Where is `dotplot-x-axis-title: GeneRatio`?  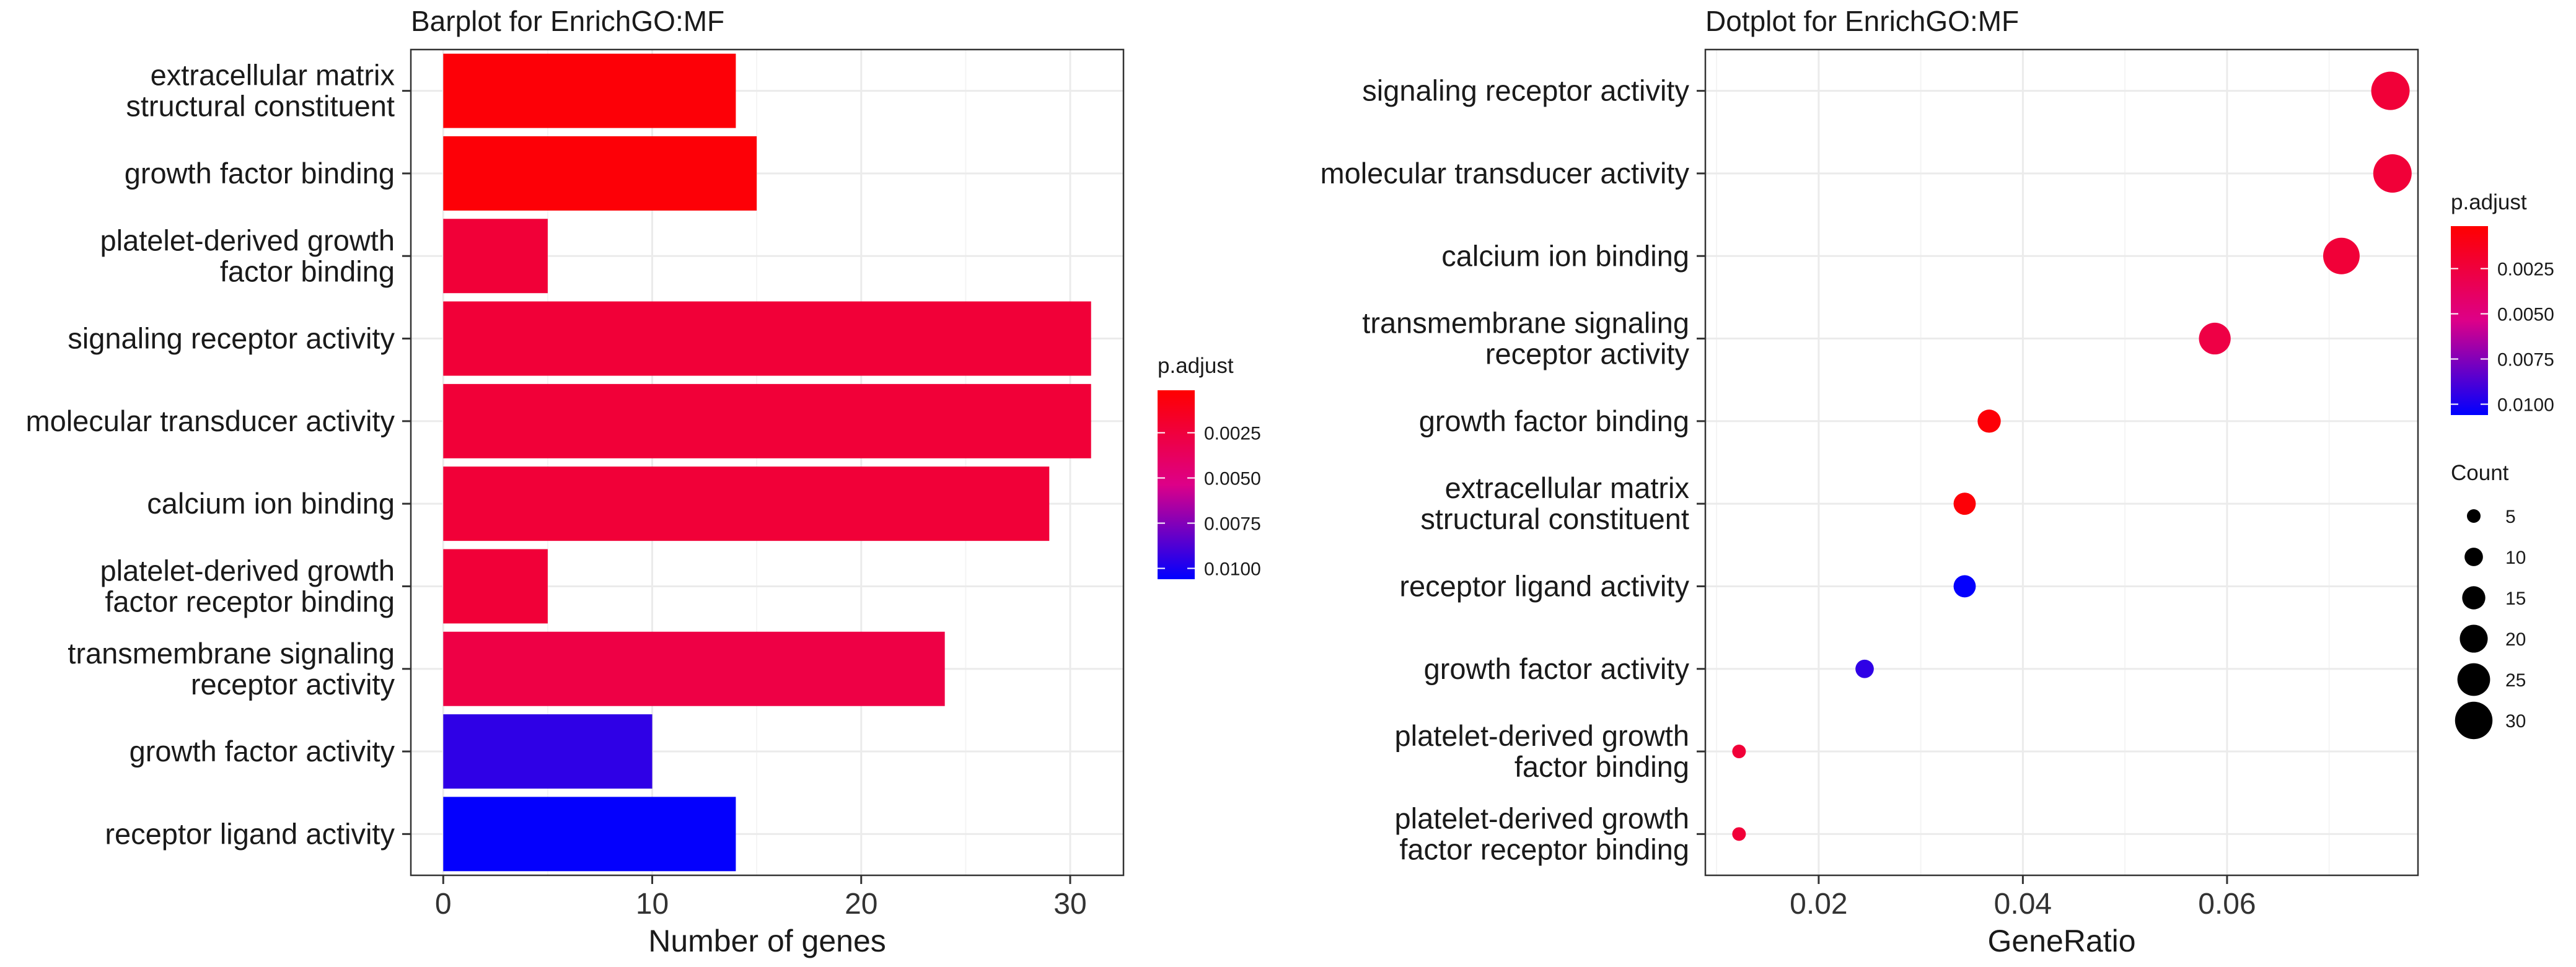 dotplot-x-axis-title: GeneRatio is located at coordinates (2061, 941).